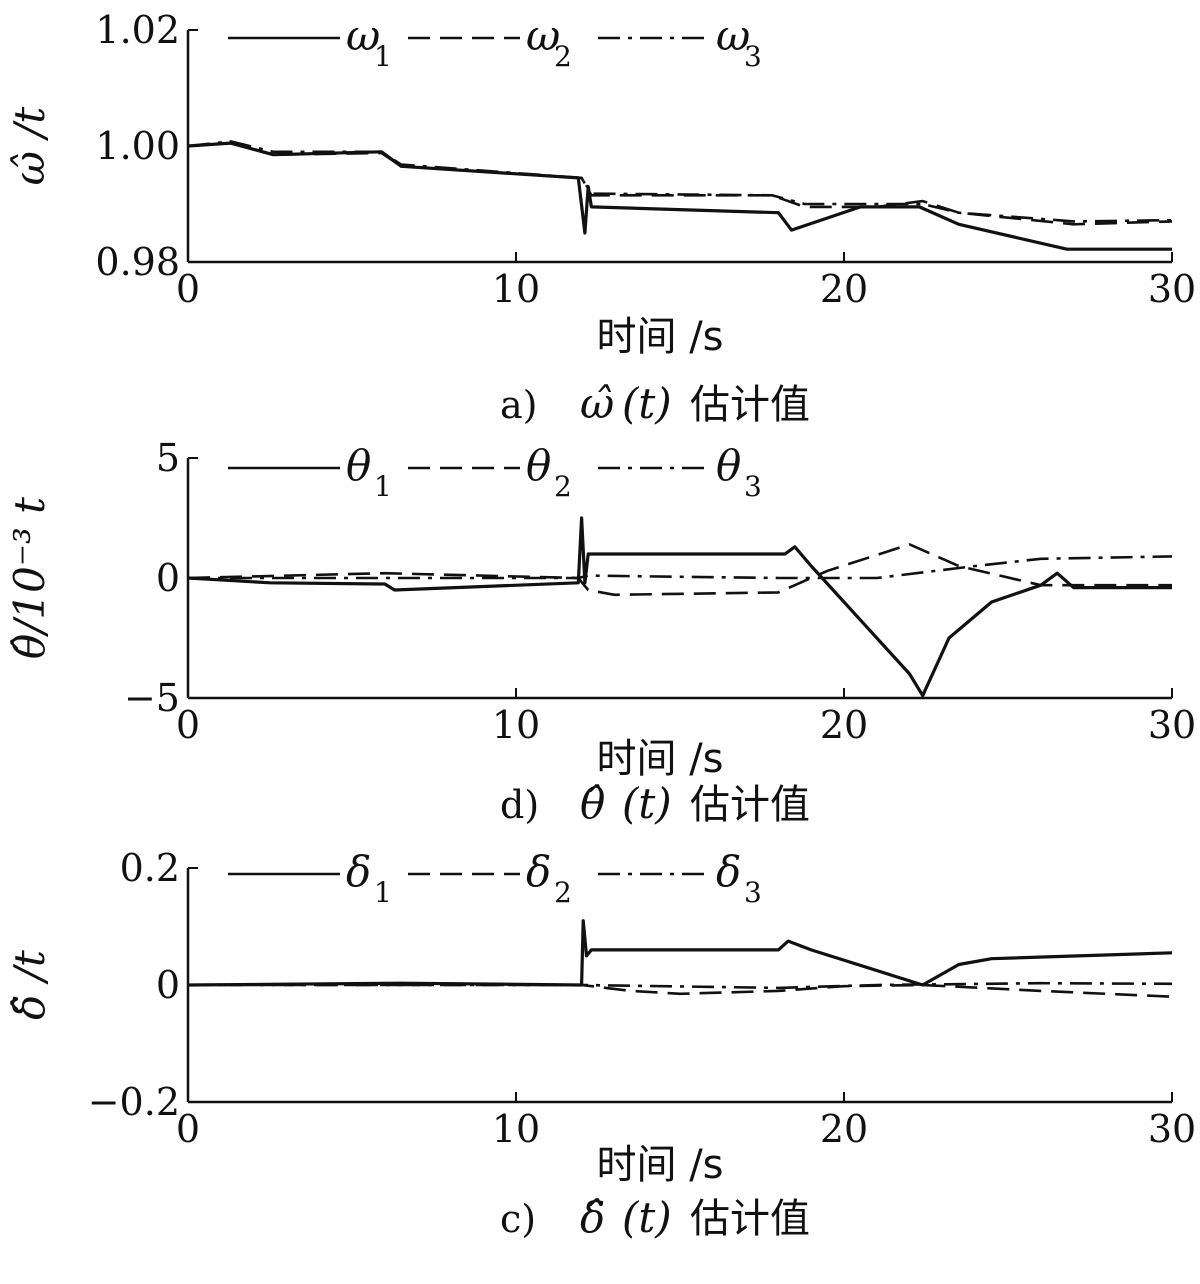 This screenshot has width=1200, height=1284. Describe the element at coordinates (518, 1219) in the screenshot. I see `panel-label: c)` at that location.